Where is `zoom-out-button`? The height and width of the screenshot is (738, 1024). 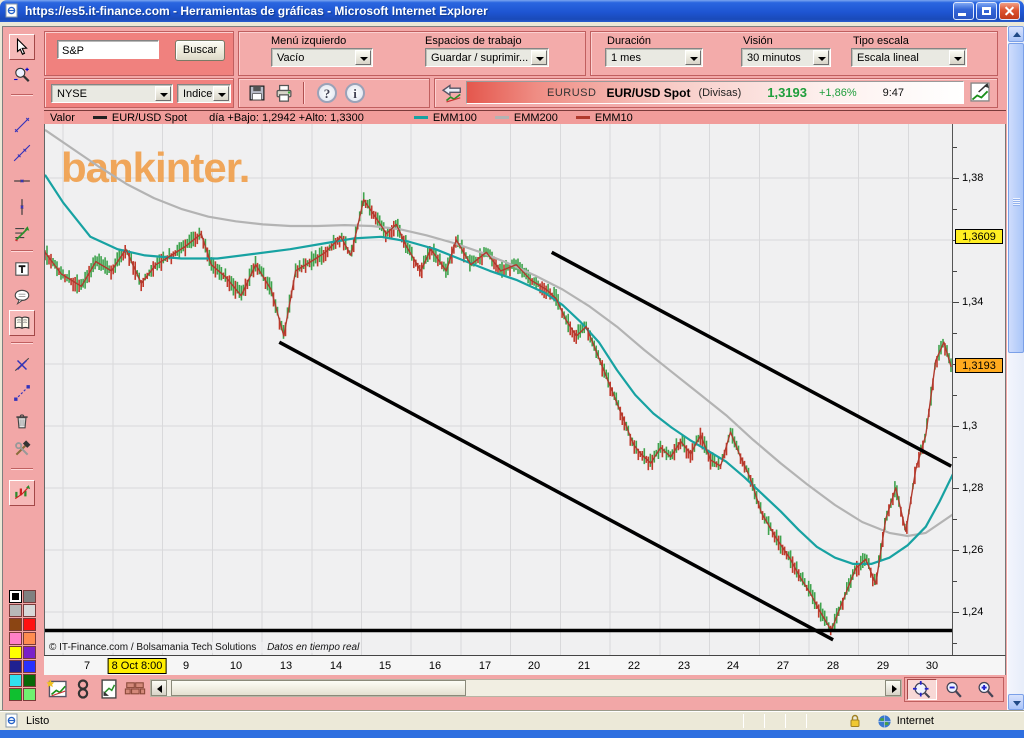 zoom-out-button is located at coordinates (954, 689).